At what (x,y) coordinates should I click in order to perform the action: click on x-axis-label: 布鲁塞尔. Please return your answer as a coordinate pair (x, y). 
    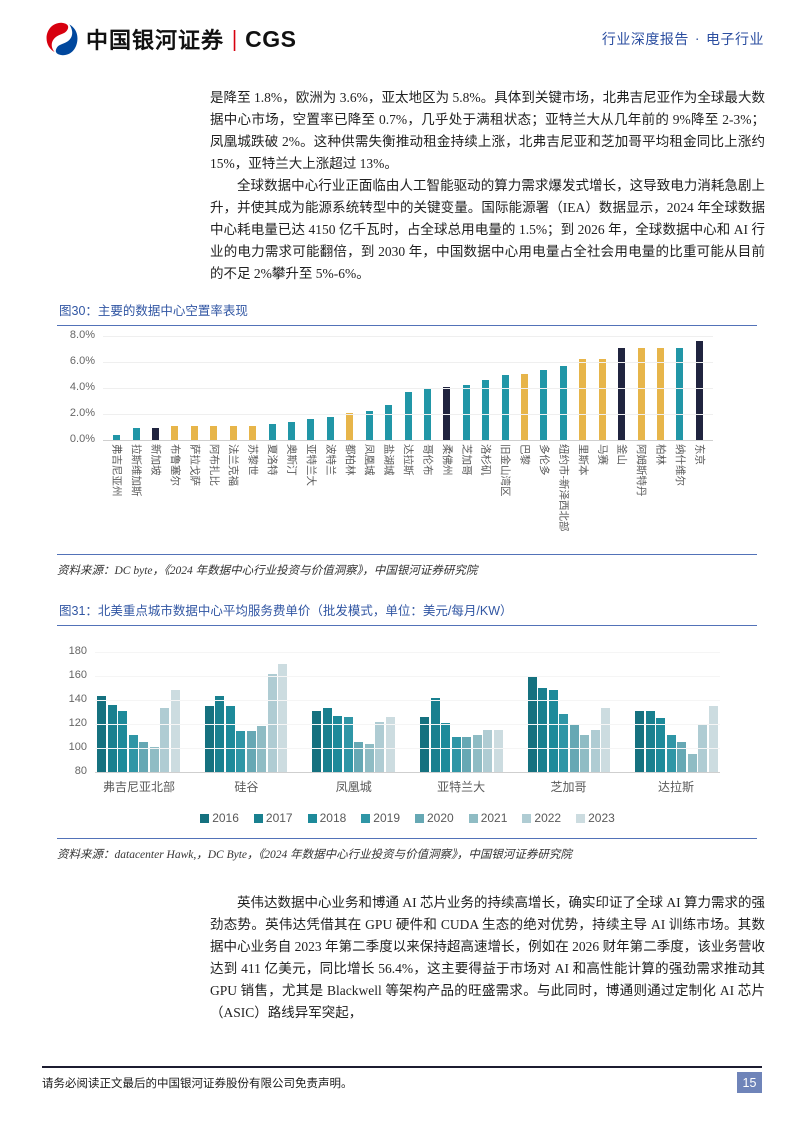
    Looking at the image, I should click on (174, 497).